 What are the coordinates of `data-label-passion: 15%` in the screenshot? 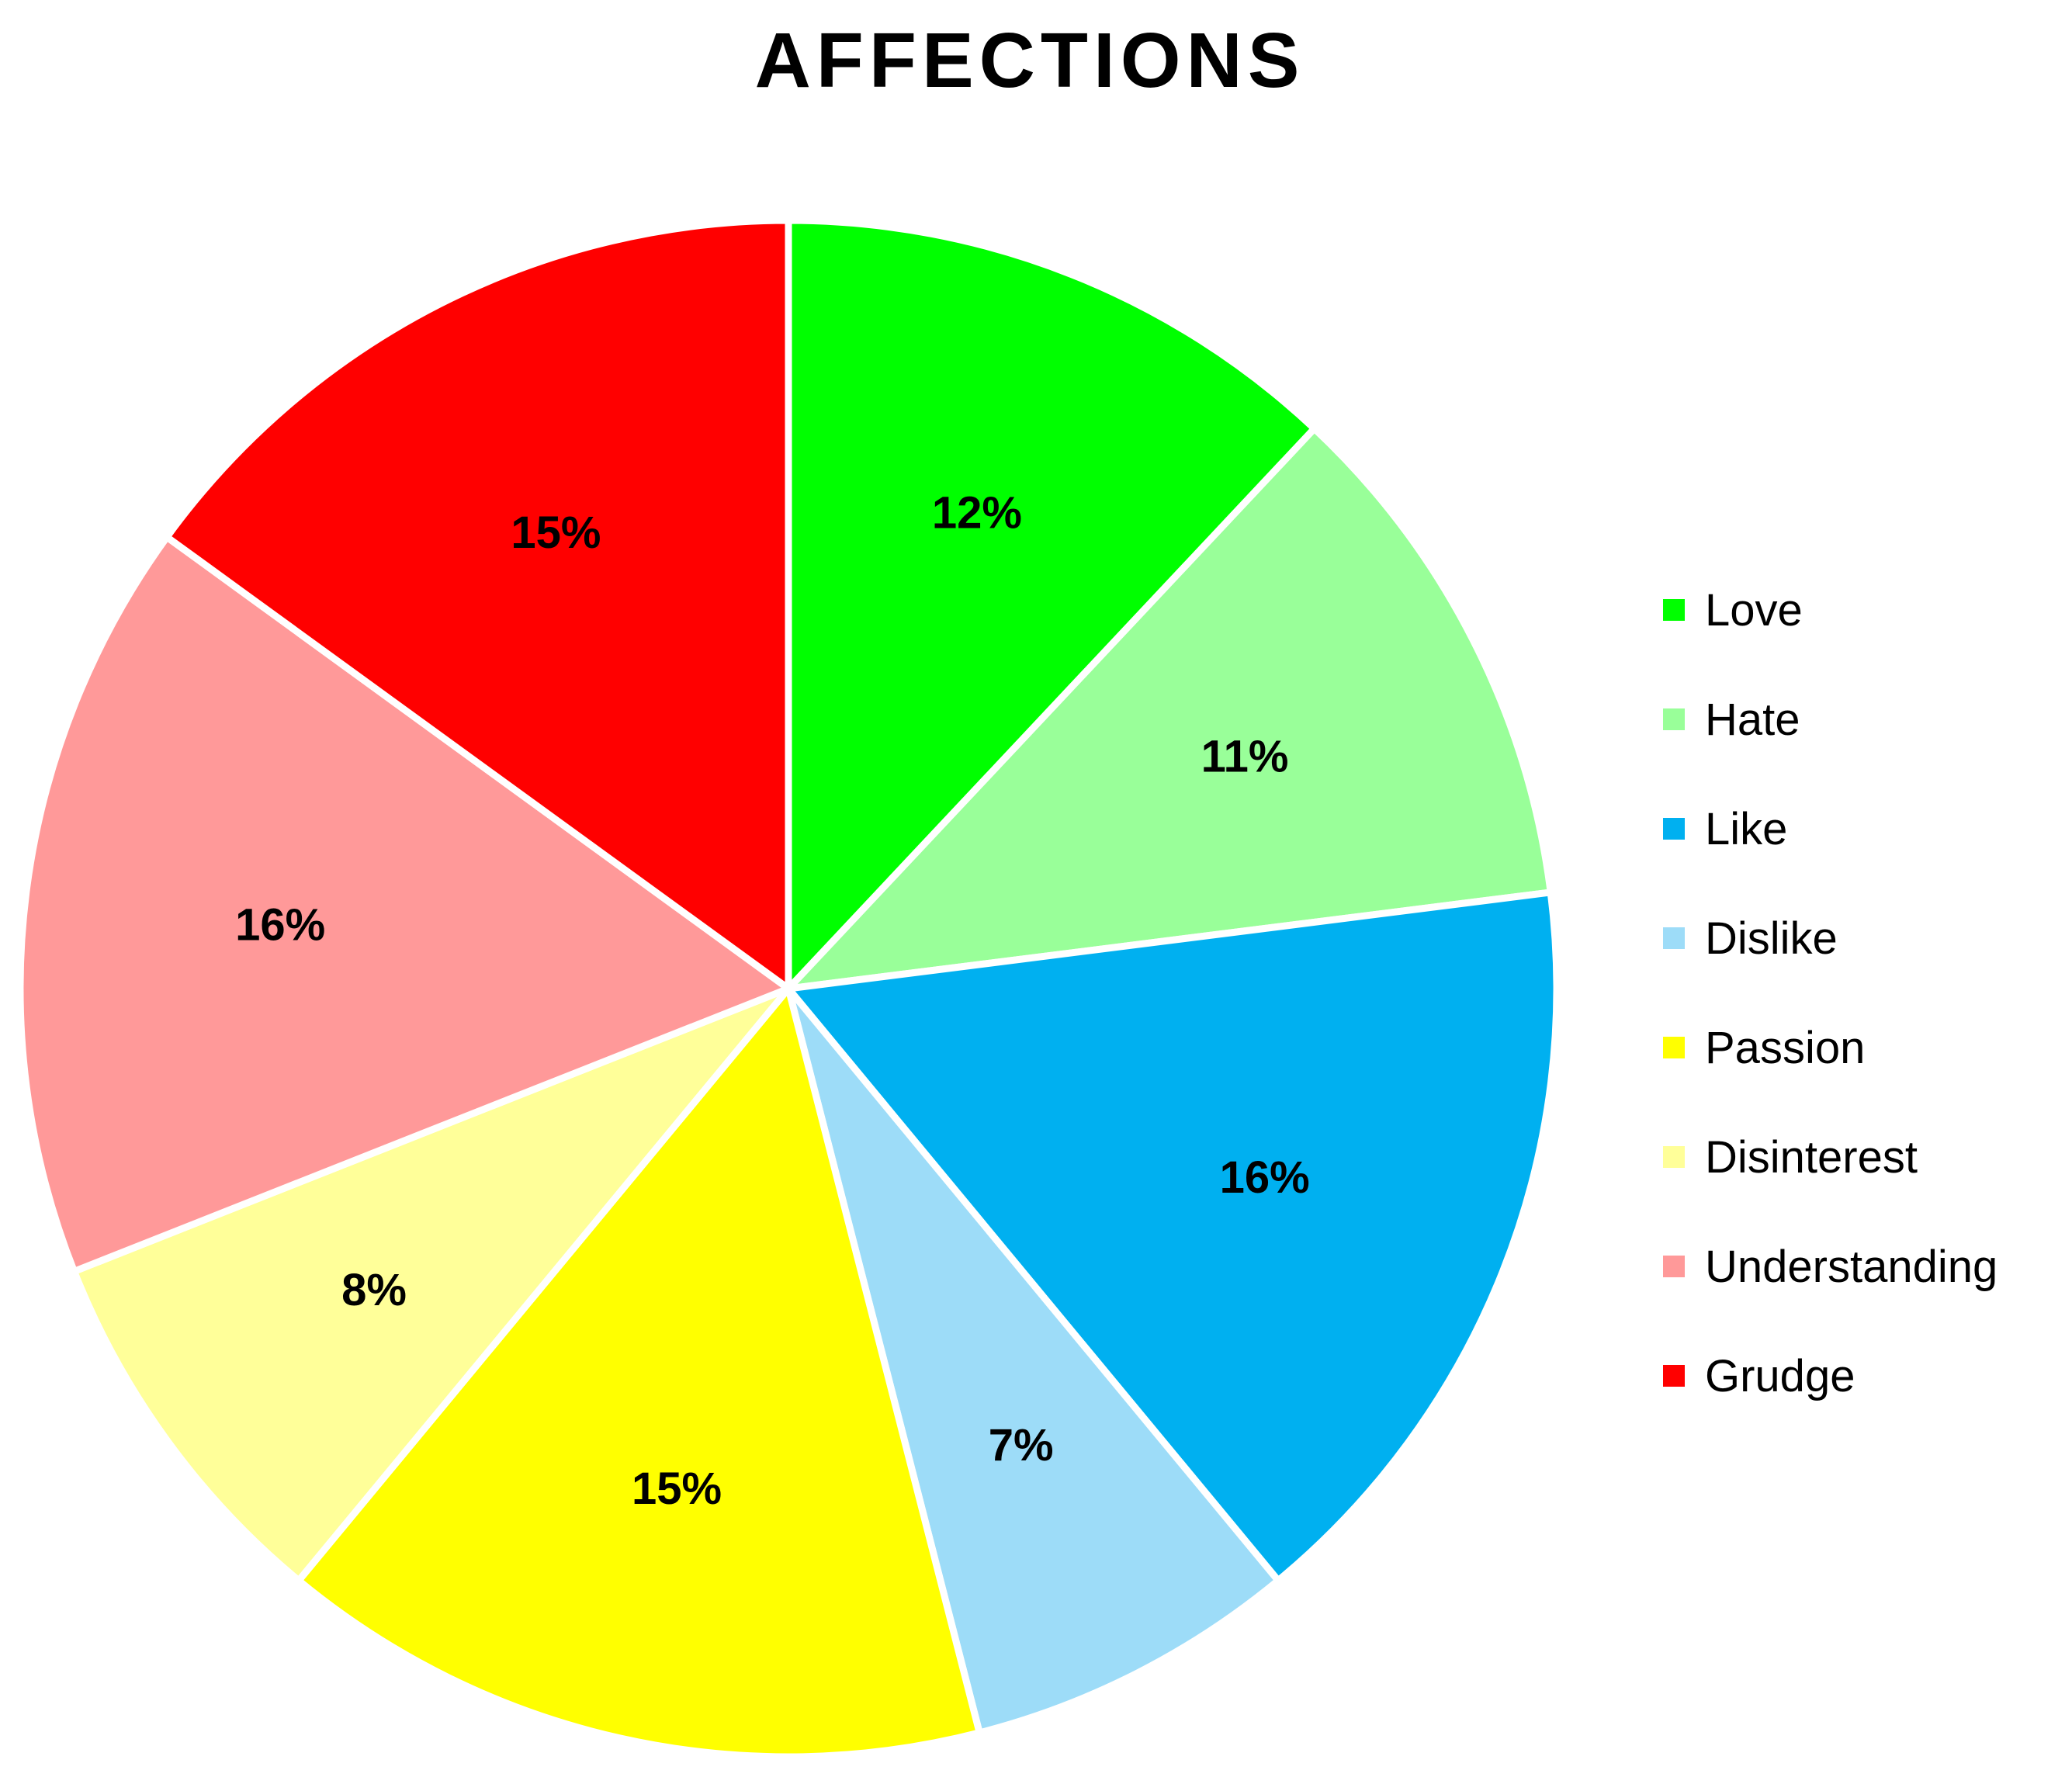 It's located at (677, 1489).